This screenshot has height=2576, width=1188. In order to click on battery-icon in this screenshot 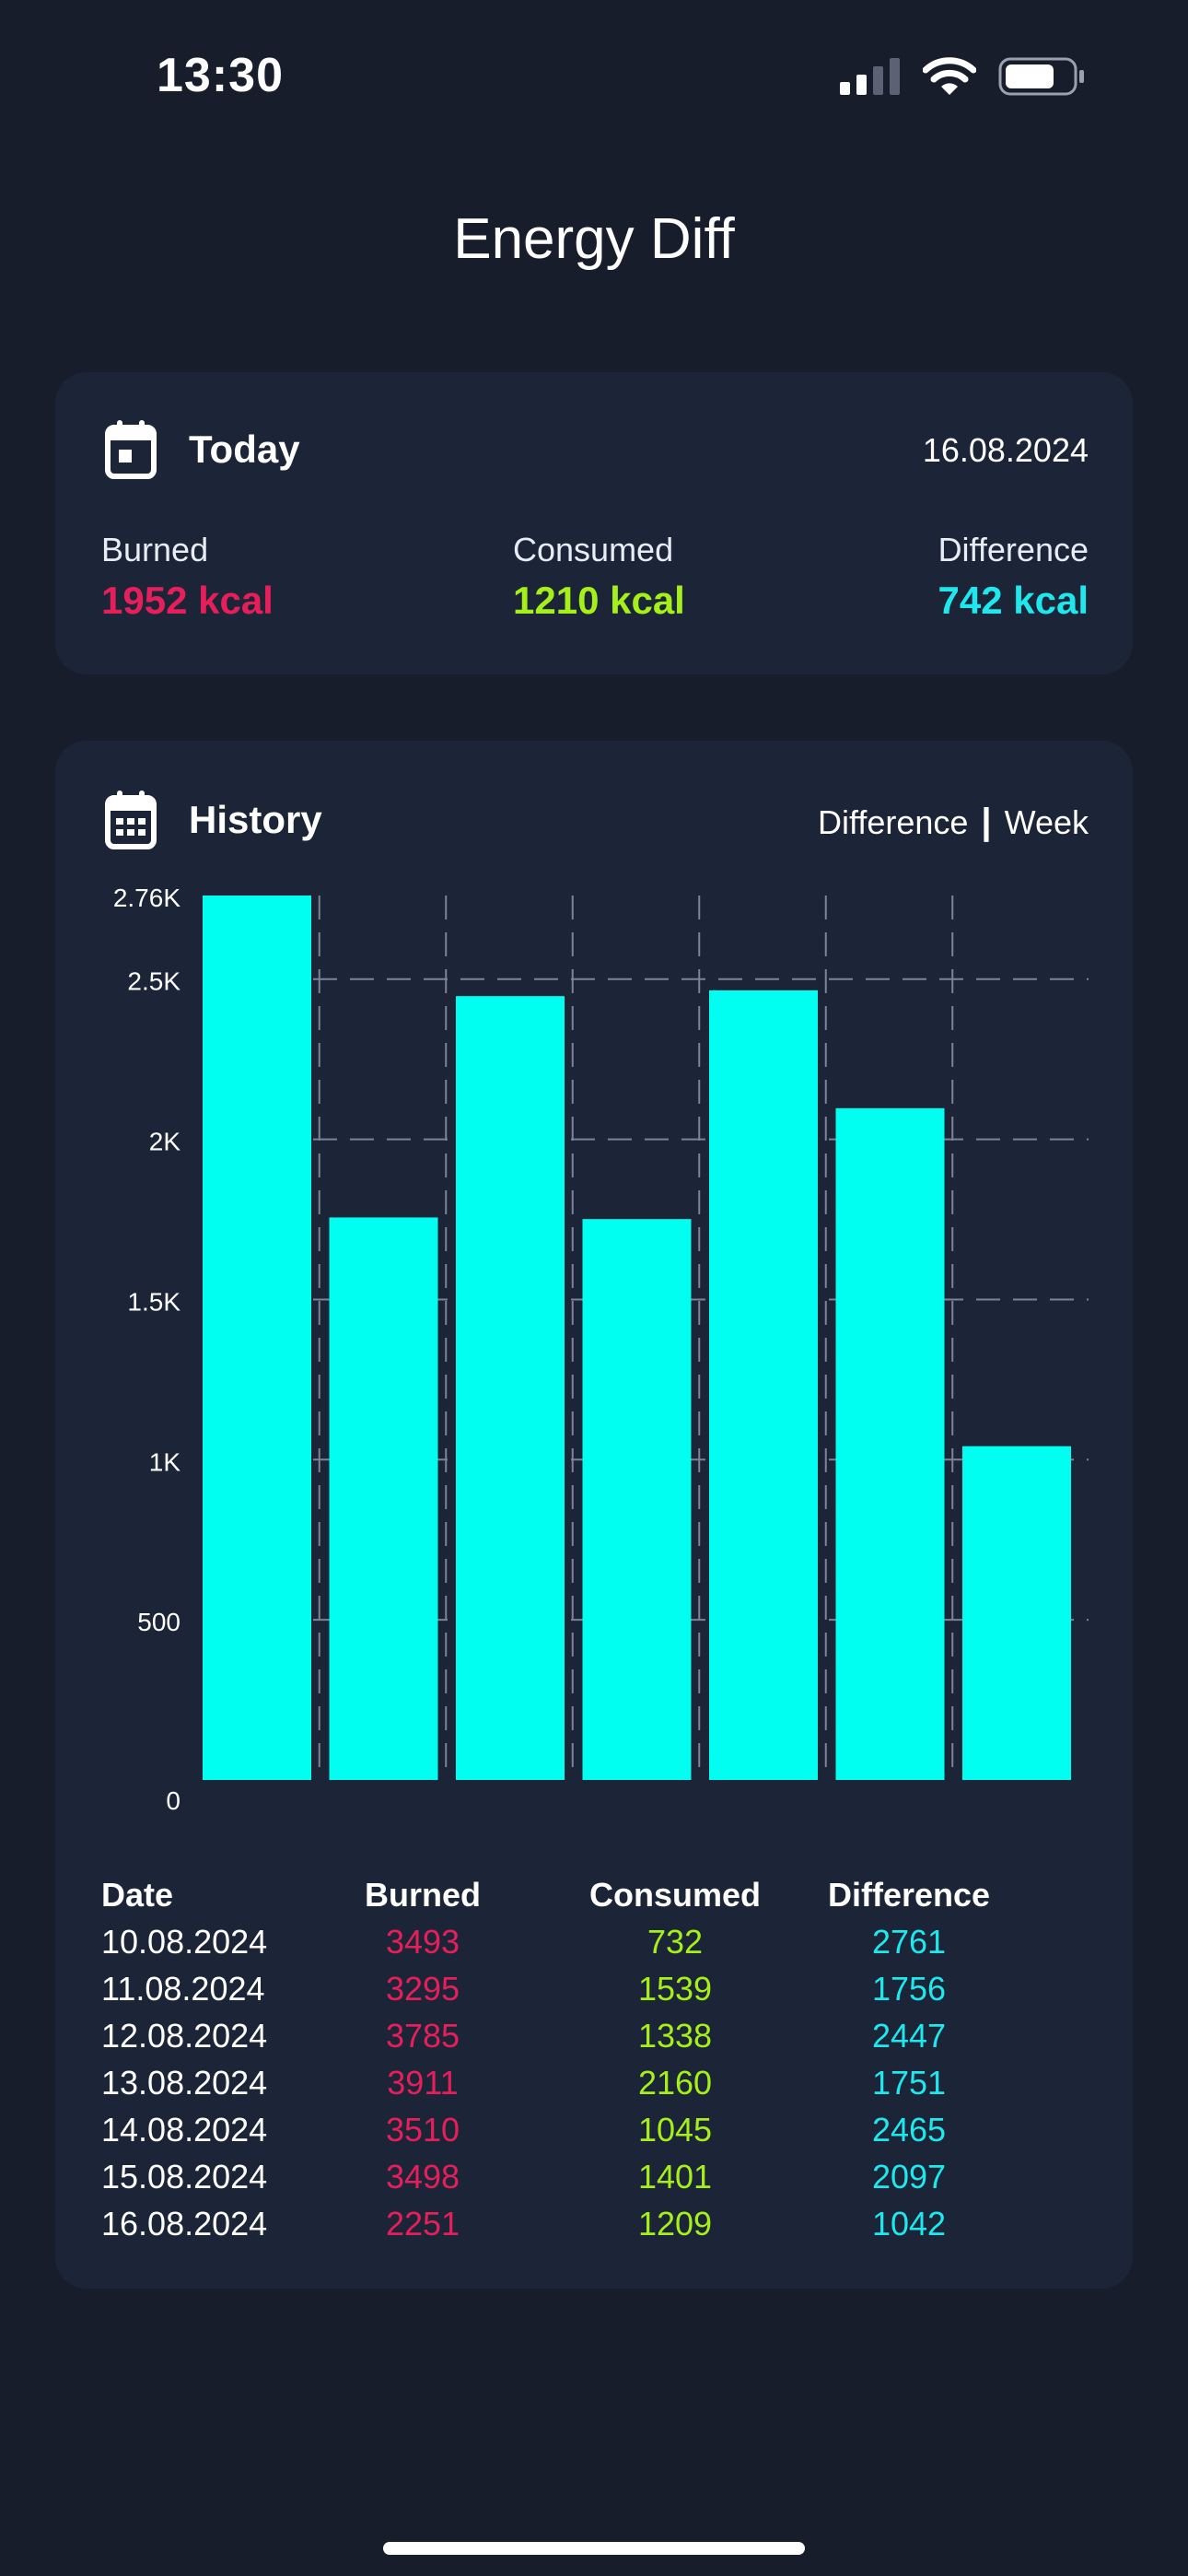, I will do `click(1041, 76)`.